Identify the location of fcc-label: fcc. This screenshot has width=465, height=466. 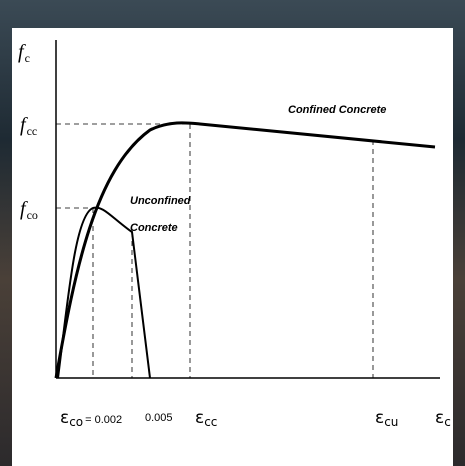
(28, 126).